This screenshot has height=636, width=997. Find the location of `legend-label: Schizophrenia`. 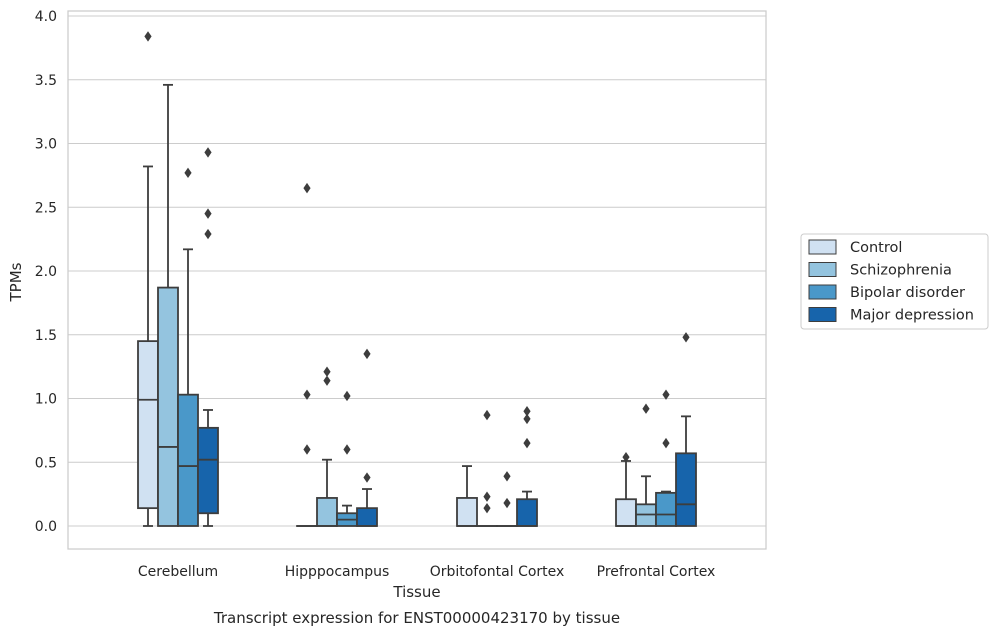

legend-label: Schizophrenia is located at coordinates (901, 271).